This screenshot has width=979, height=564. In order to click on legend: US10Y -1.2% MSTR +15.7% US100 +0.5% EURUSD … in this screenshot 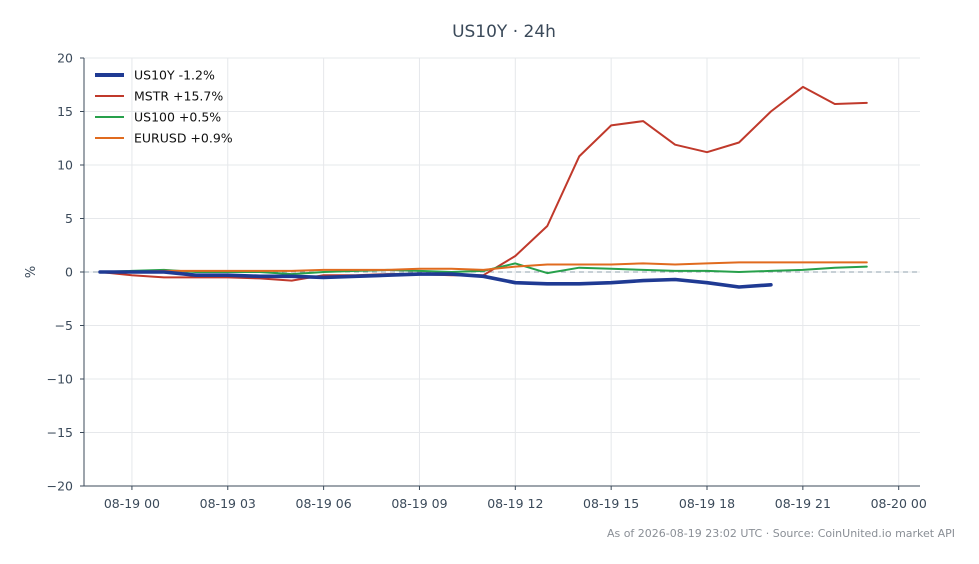, I will do `click(164, 107)`.